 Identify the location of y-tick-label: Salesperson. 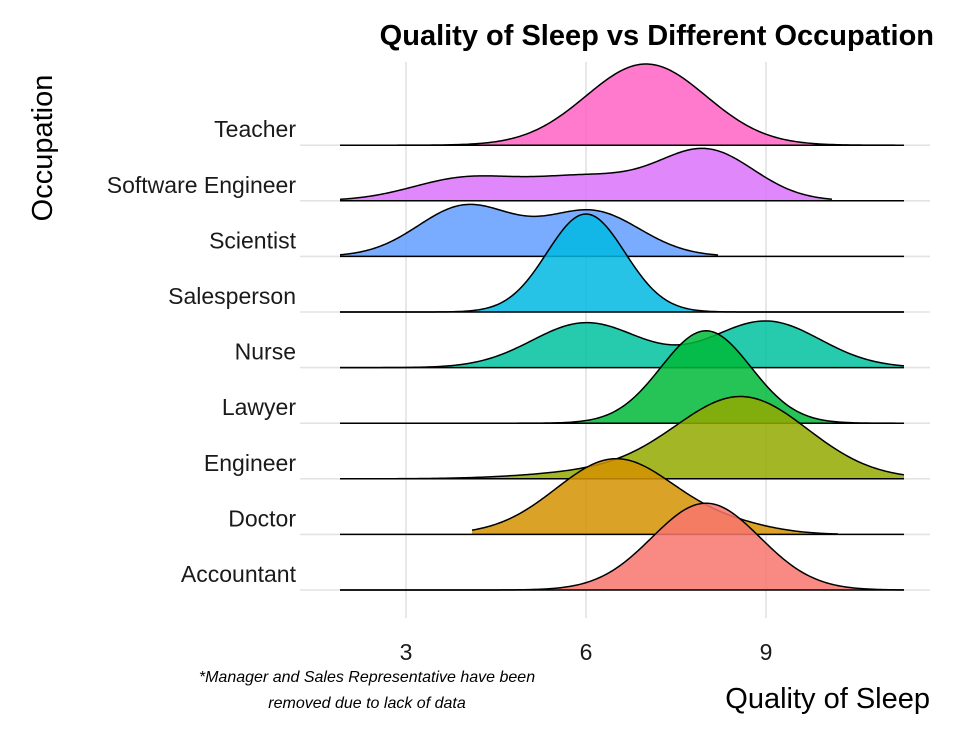
(232, 296).